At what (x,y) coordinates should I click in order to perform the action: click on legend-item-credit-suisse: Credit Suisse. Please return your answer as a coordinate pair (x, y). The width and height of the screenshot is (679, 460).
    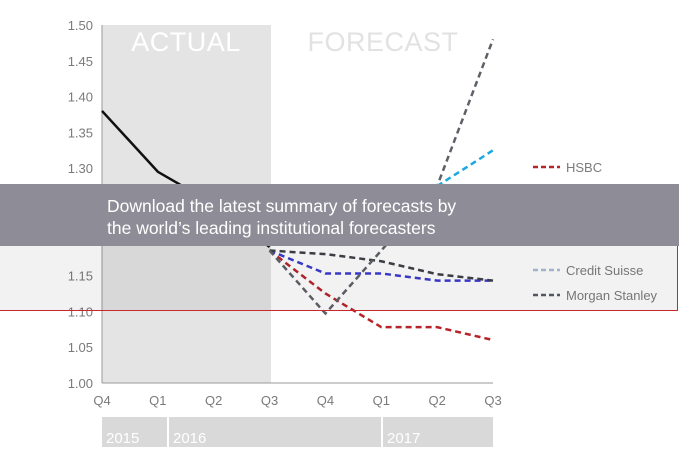
    Looking at the image, I should click on (588, 270).